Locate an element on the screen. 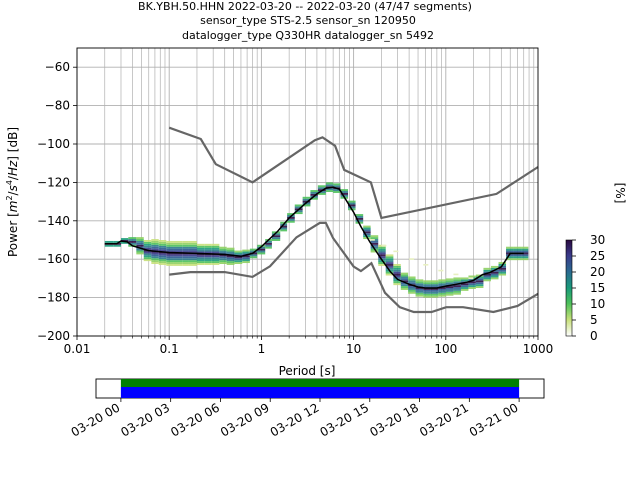 This screenshot has width=640, height=480. y-tick-label: −160 is located at coordinates (53, 259).